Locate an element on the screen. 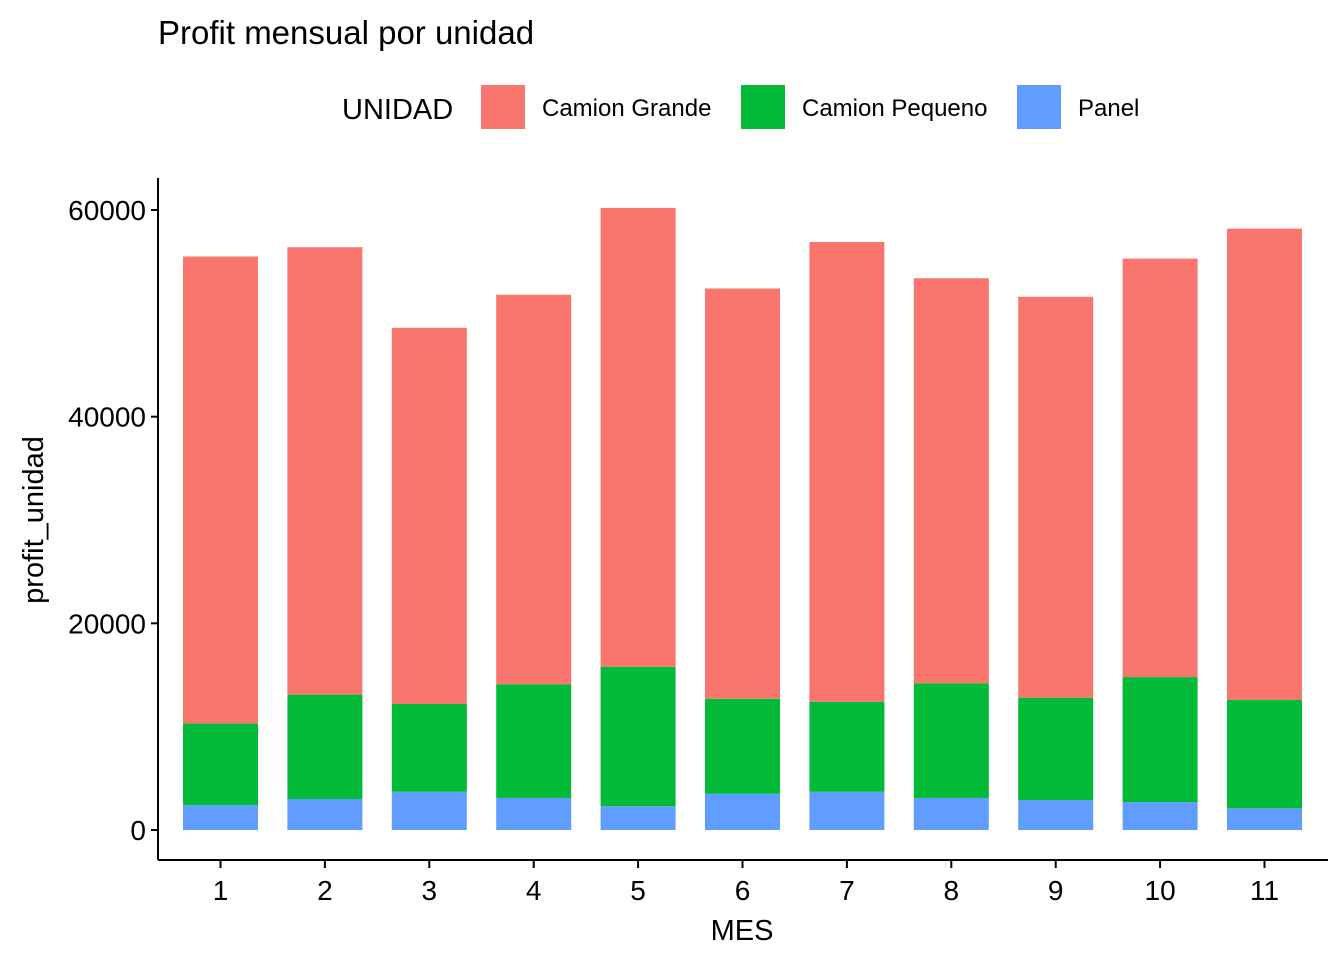 The image size is (1344, 960). legend-label: Camion Grande is located at coordinates (626, 108).